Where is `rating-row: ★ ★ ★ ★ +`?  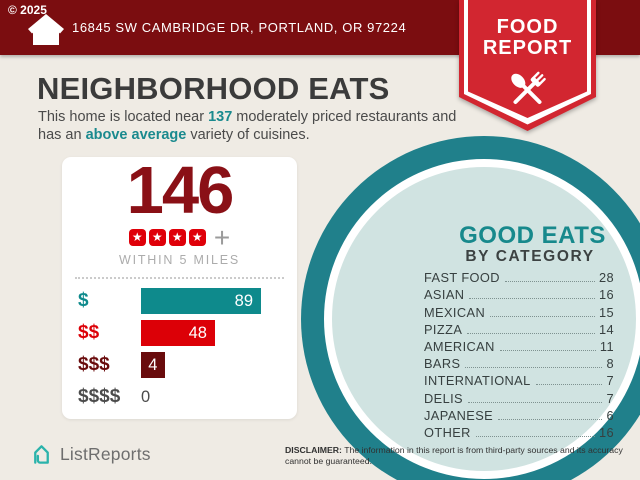 rating-row: ★ ★ ★ ★ + is located at coordinates (179, 237).